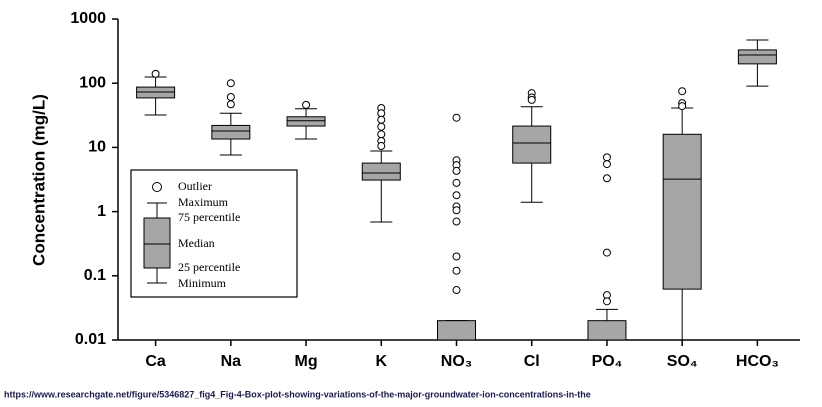 This screenshot has height=407, width=822. What do you see at coordinates (456, 361) in the screenshot?
I see `x-tick-label: NO₃` at bounding box center [456, 361].